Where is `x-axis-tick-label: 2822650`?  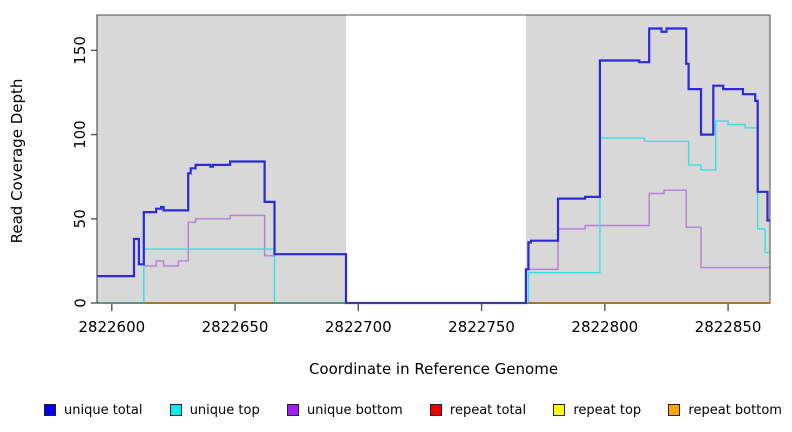
x-axis-tick-label: 2822650 is located at coordinates (235, 327).